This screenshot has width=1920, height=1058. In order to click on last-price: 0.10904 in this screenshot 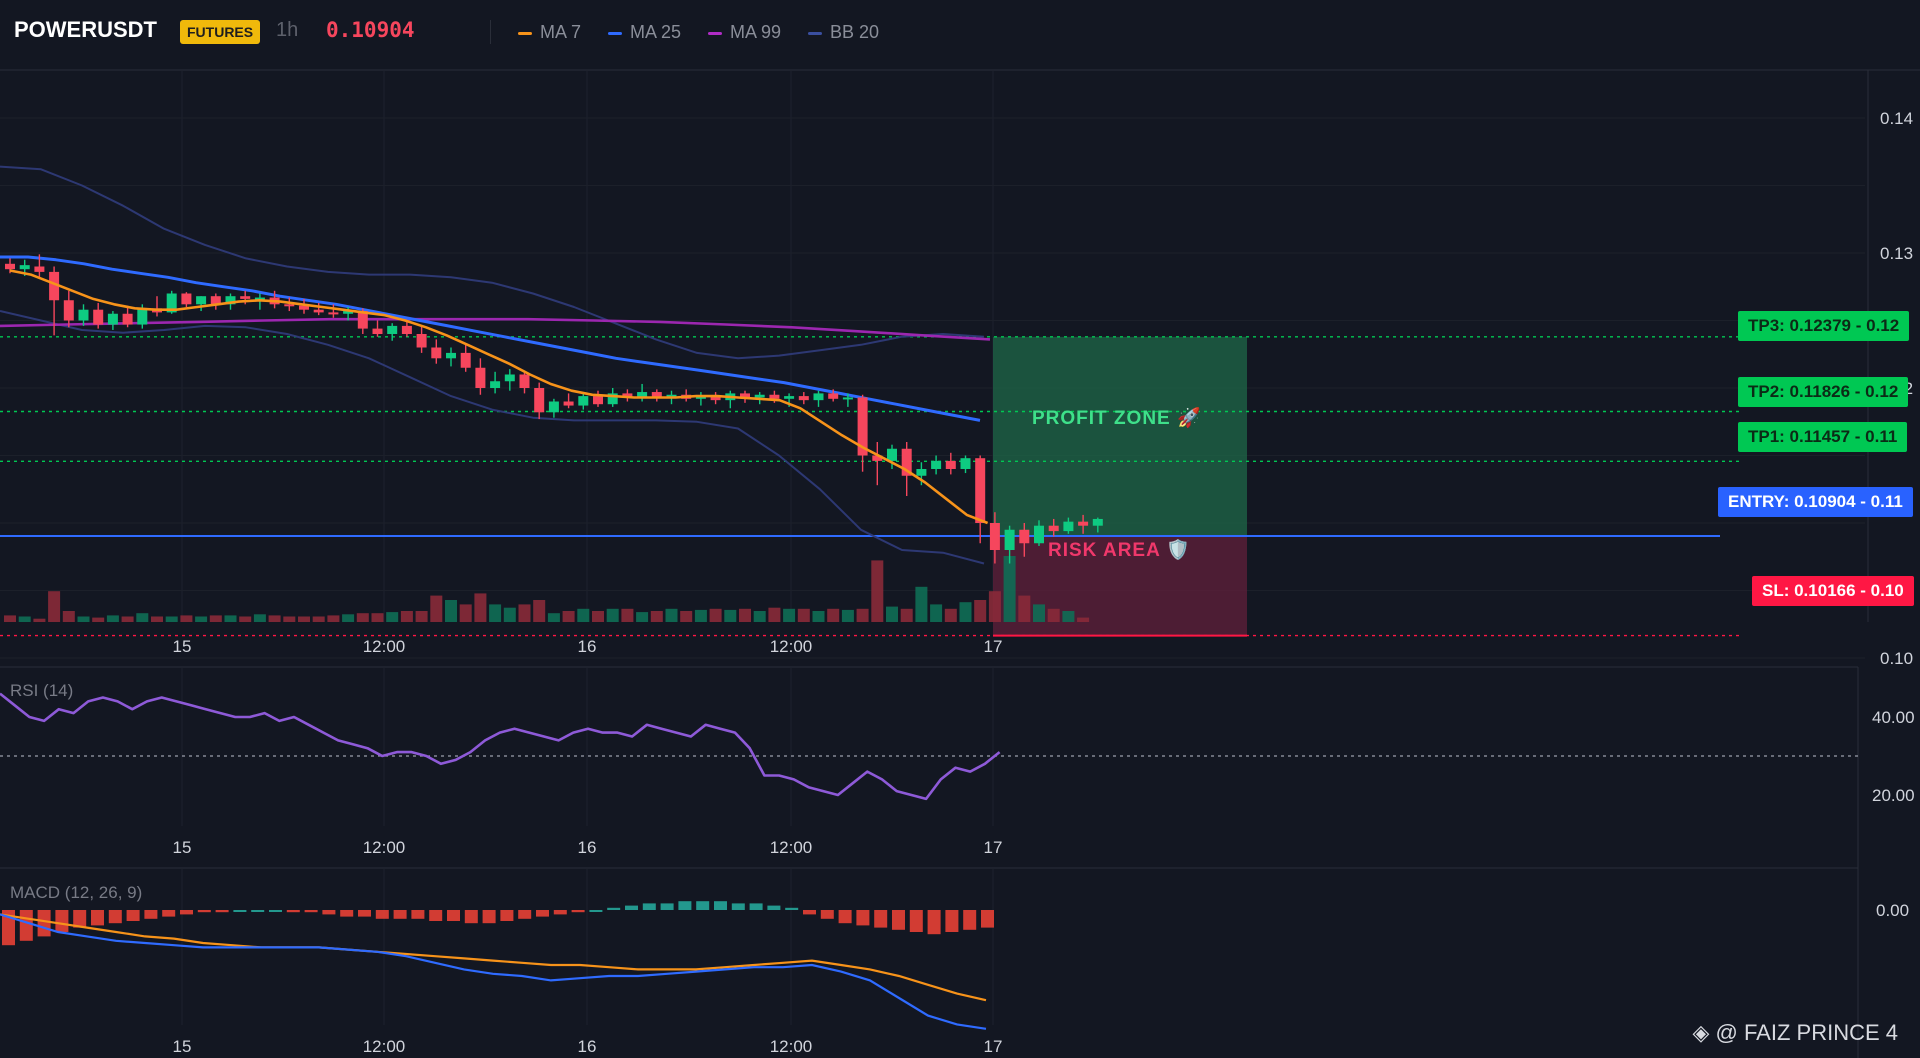, I will do `click(370, 30)`.